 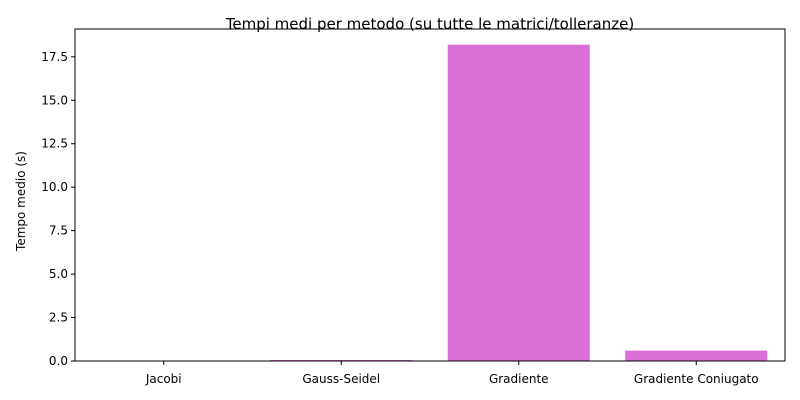 What do you see at coordinates (163, 379) in the screenshot?
I see `x-tick-label: Jacobi` at bounding box center [163, 379].